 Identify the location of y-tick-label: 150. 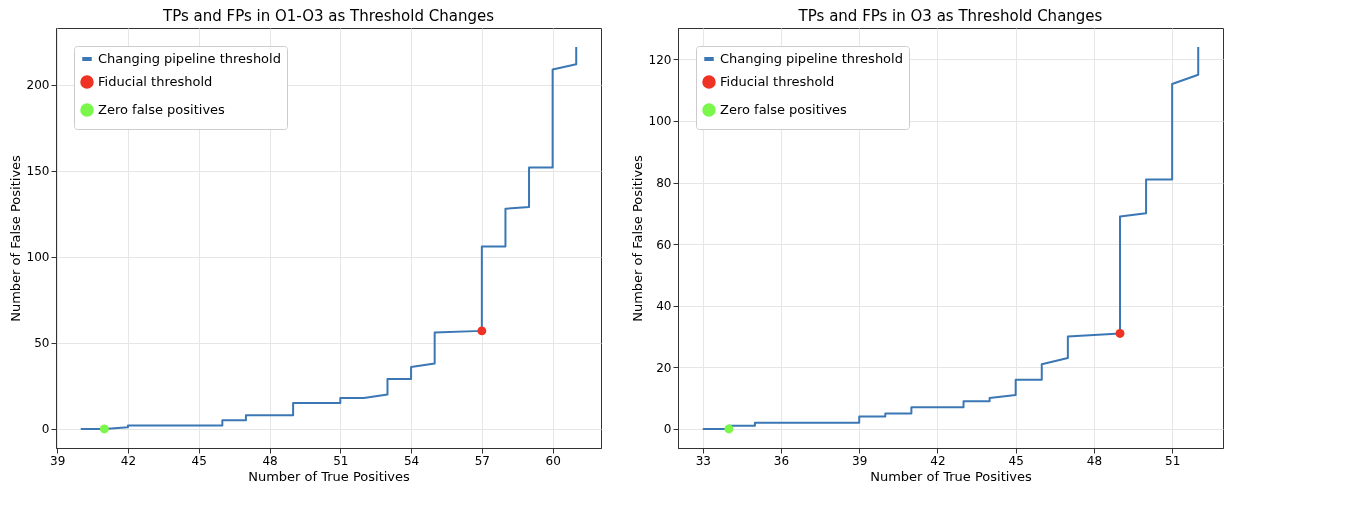
(38, 171).